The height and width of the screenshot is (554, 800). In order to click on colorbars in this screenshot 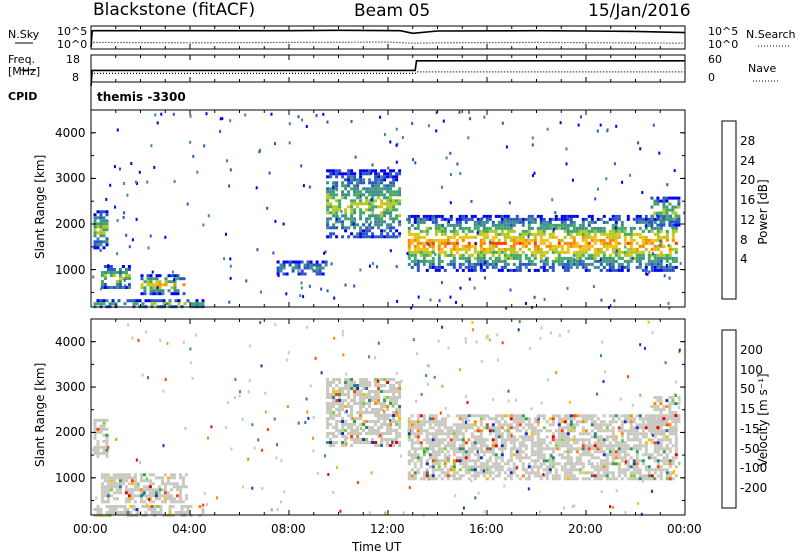, I will do `click(729, 314)`.